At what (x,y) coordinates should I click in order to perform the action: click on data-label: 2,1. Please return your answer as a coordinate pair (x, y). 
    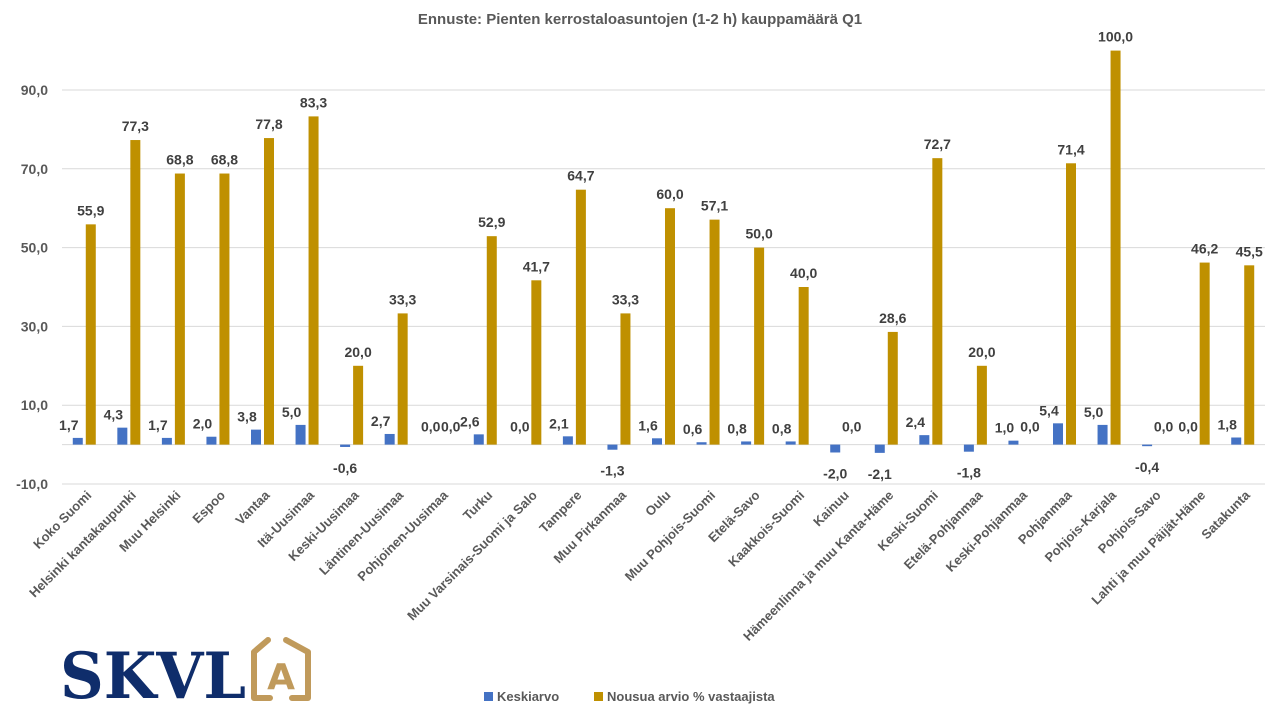
    Looking at the image, I should click on (559, 423).